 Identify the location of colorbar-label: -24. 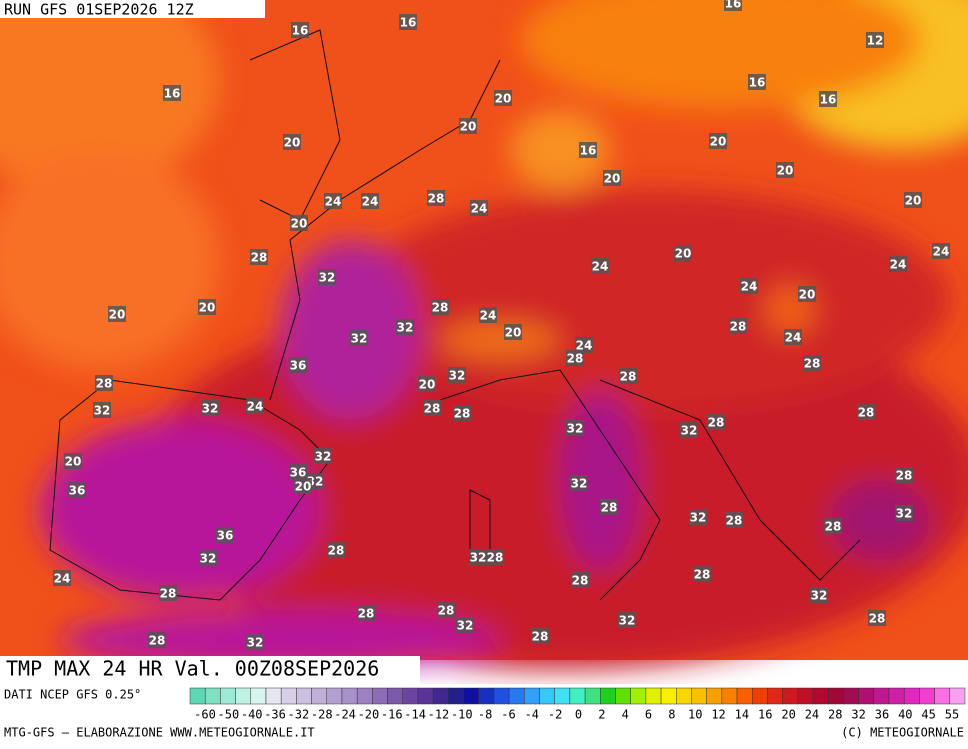
(345, 715).